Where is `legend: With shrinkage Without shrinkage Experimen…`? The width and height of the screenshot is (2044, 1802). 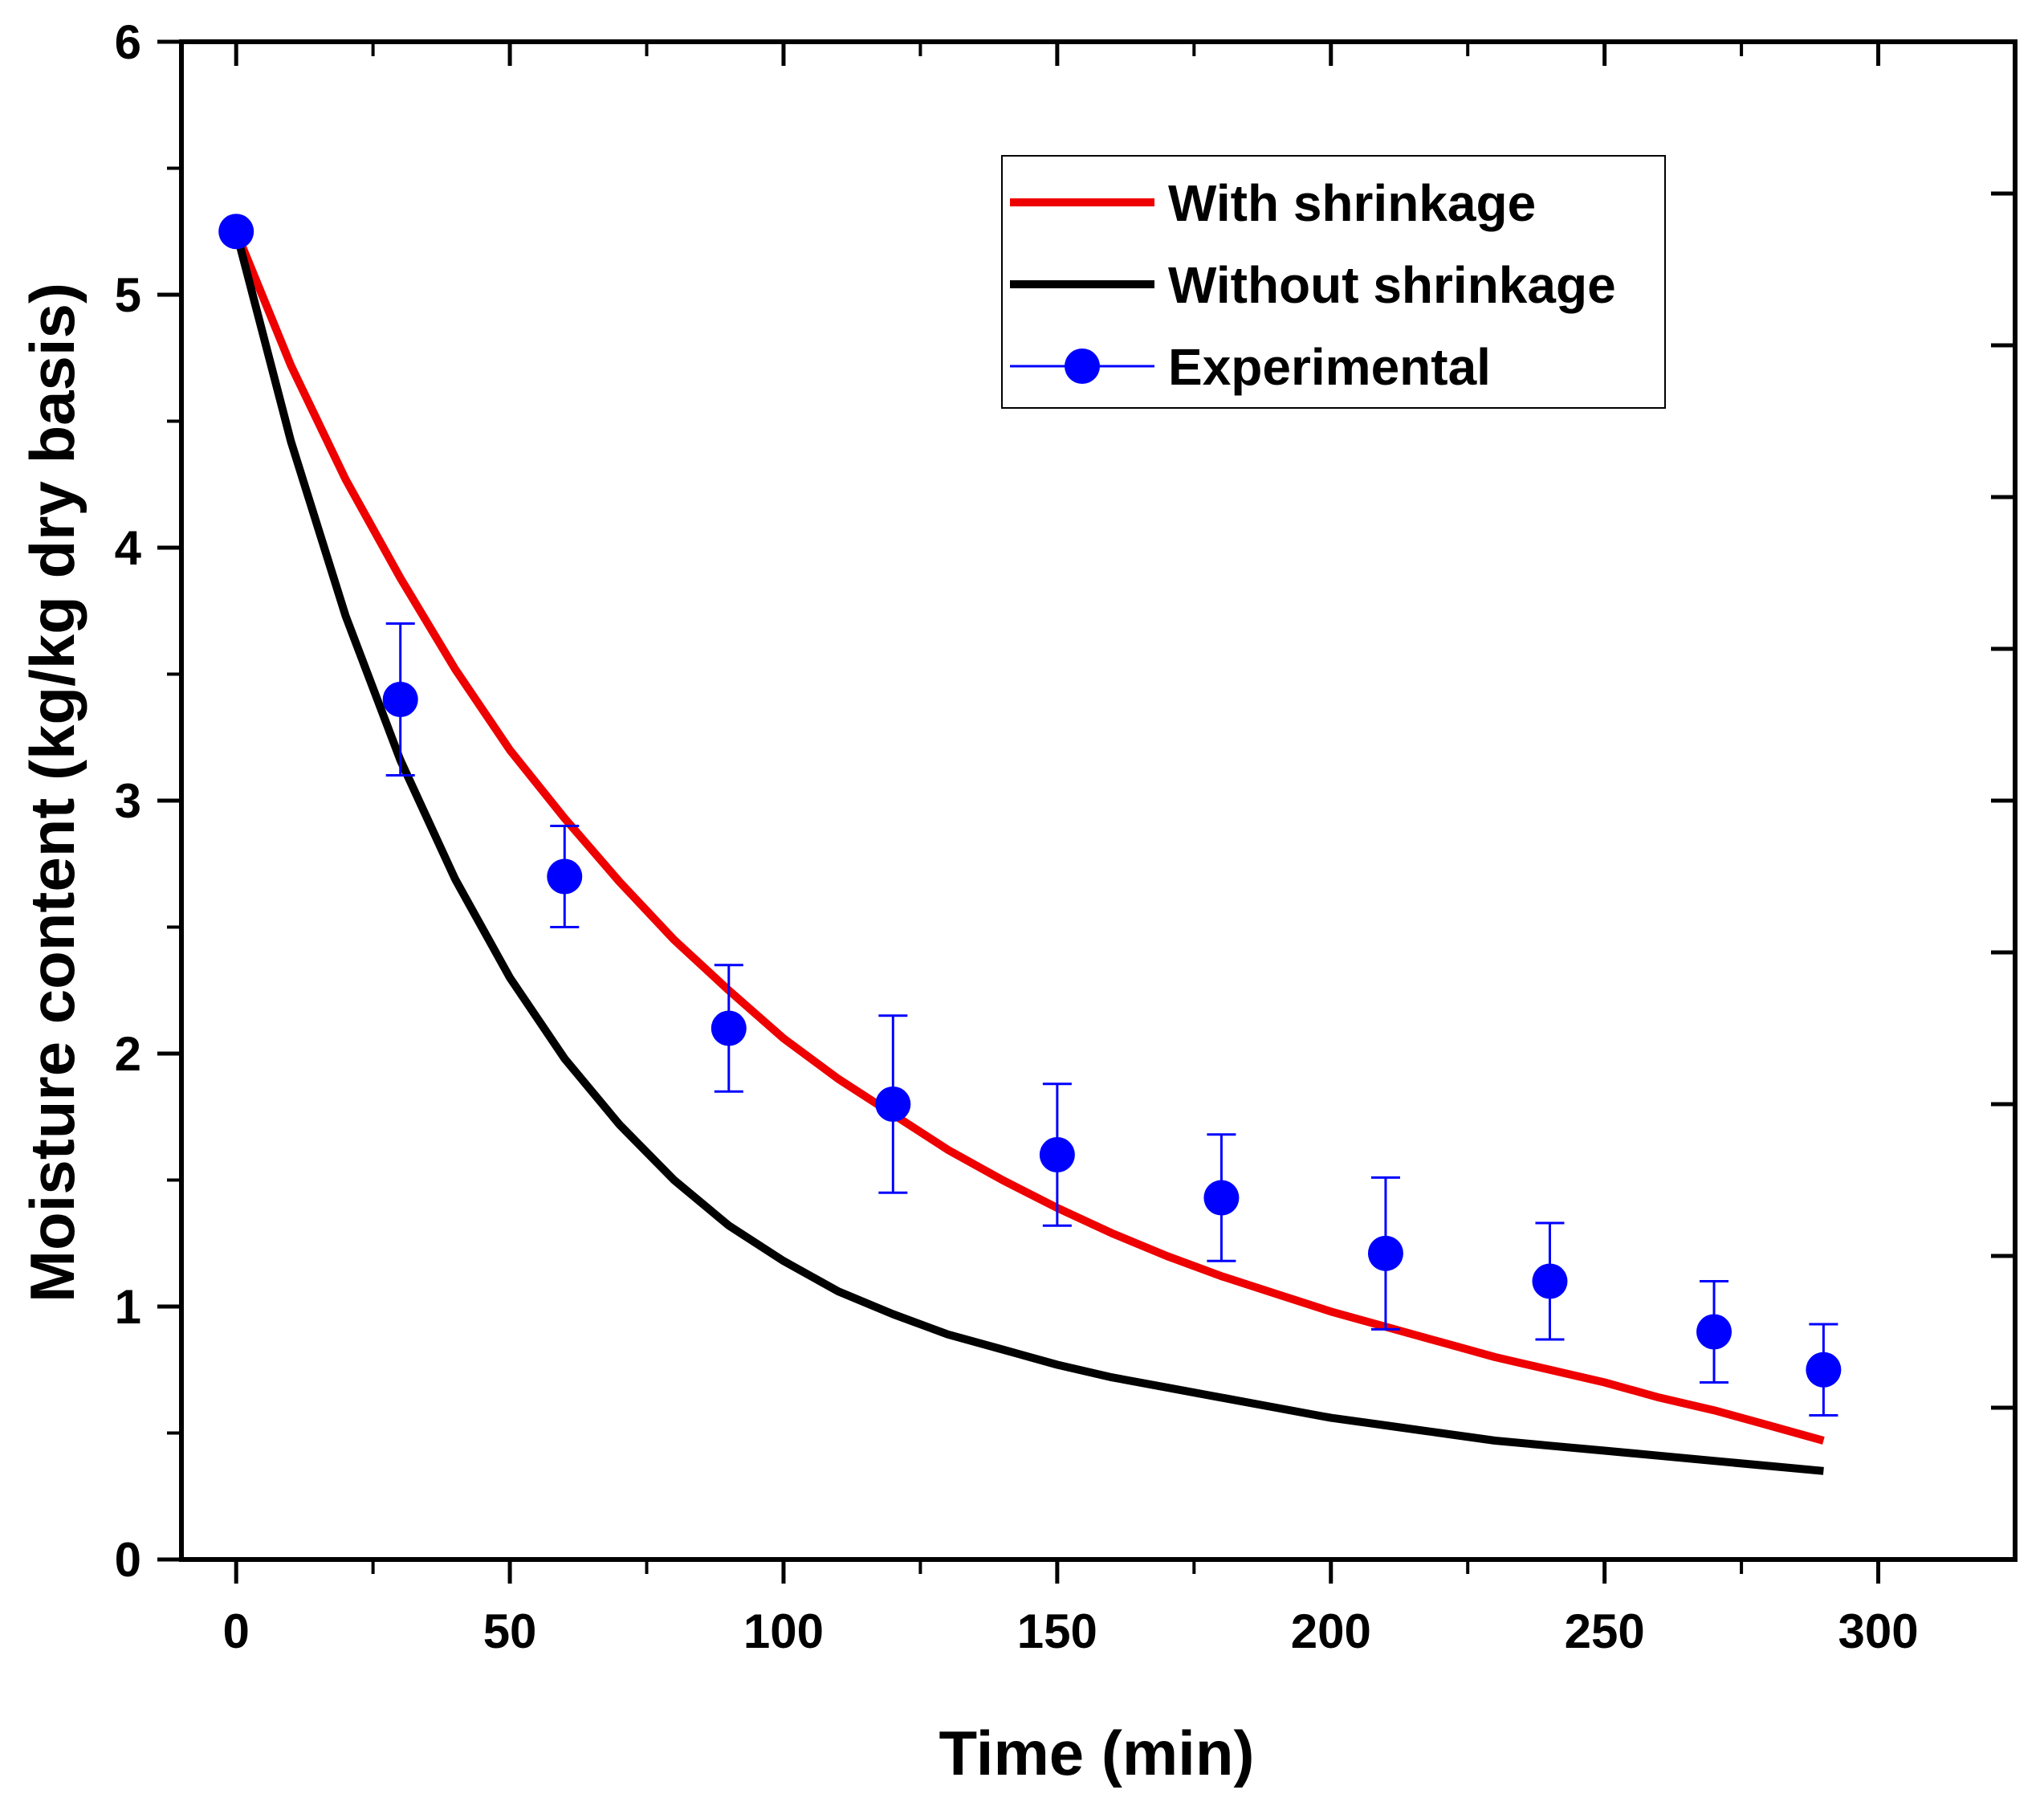 legend: With shrinkage Without shrinkage Experimen… is located at coordinates (1333, 282).